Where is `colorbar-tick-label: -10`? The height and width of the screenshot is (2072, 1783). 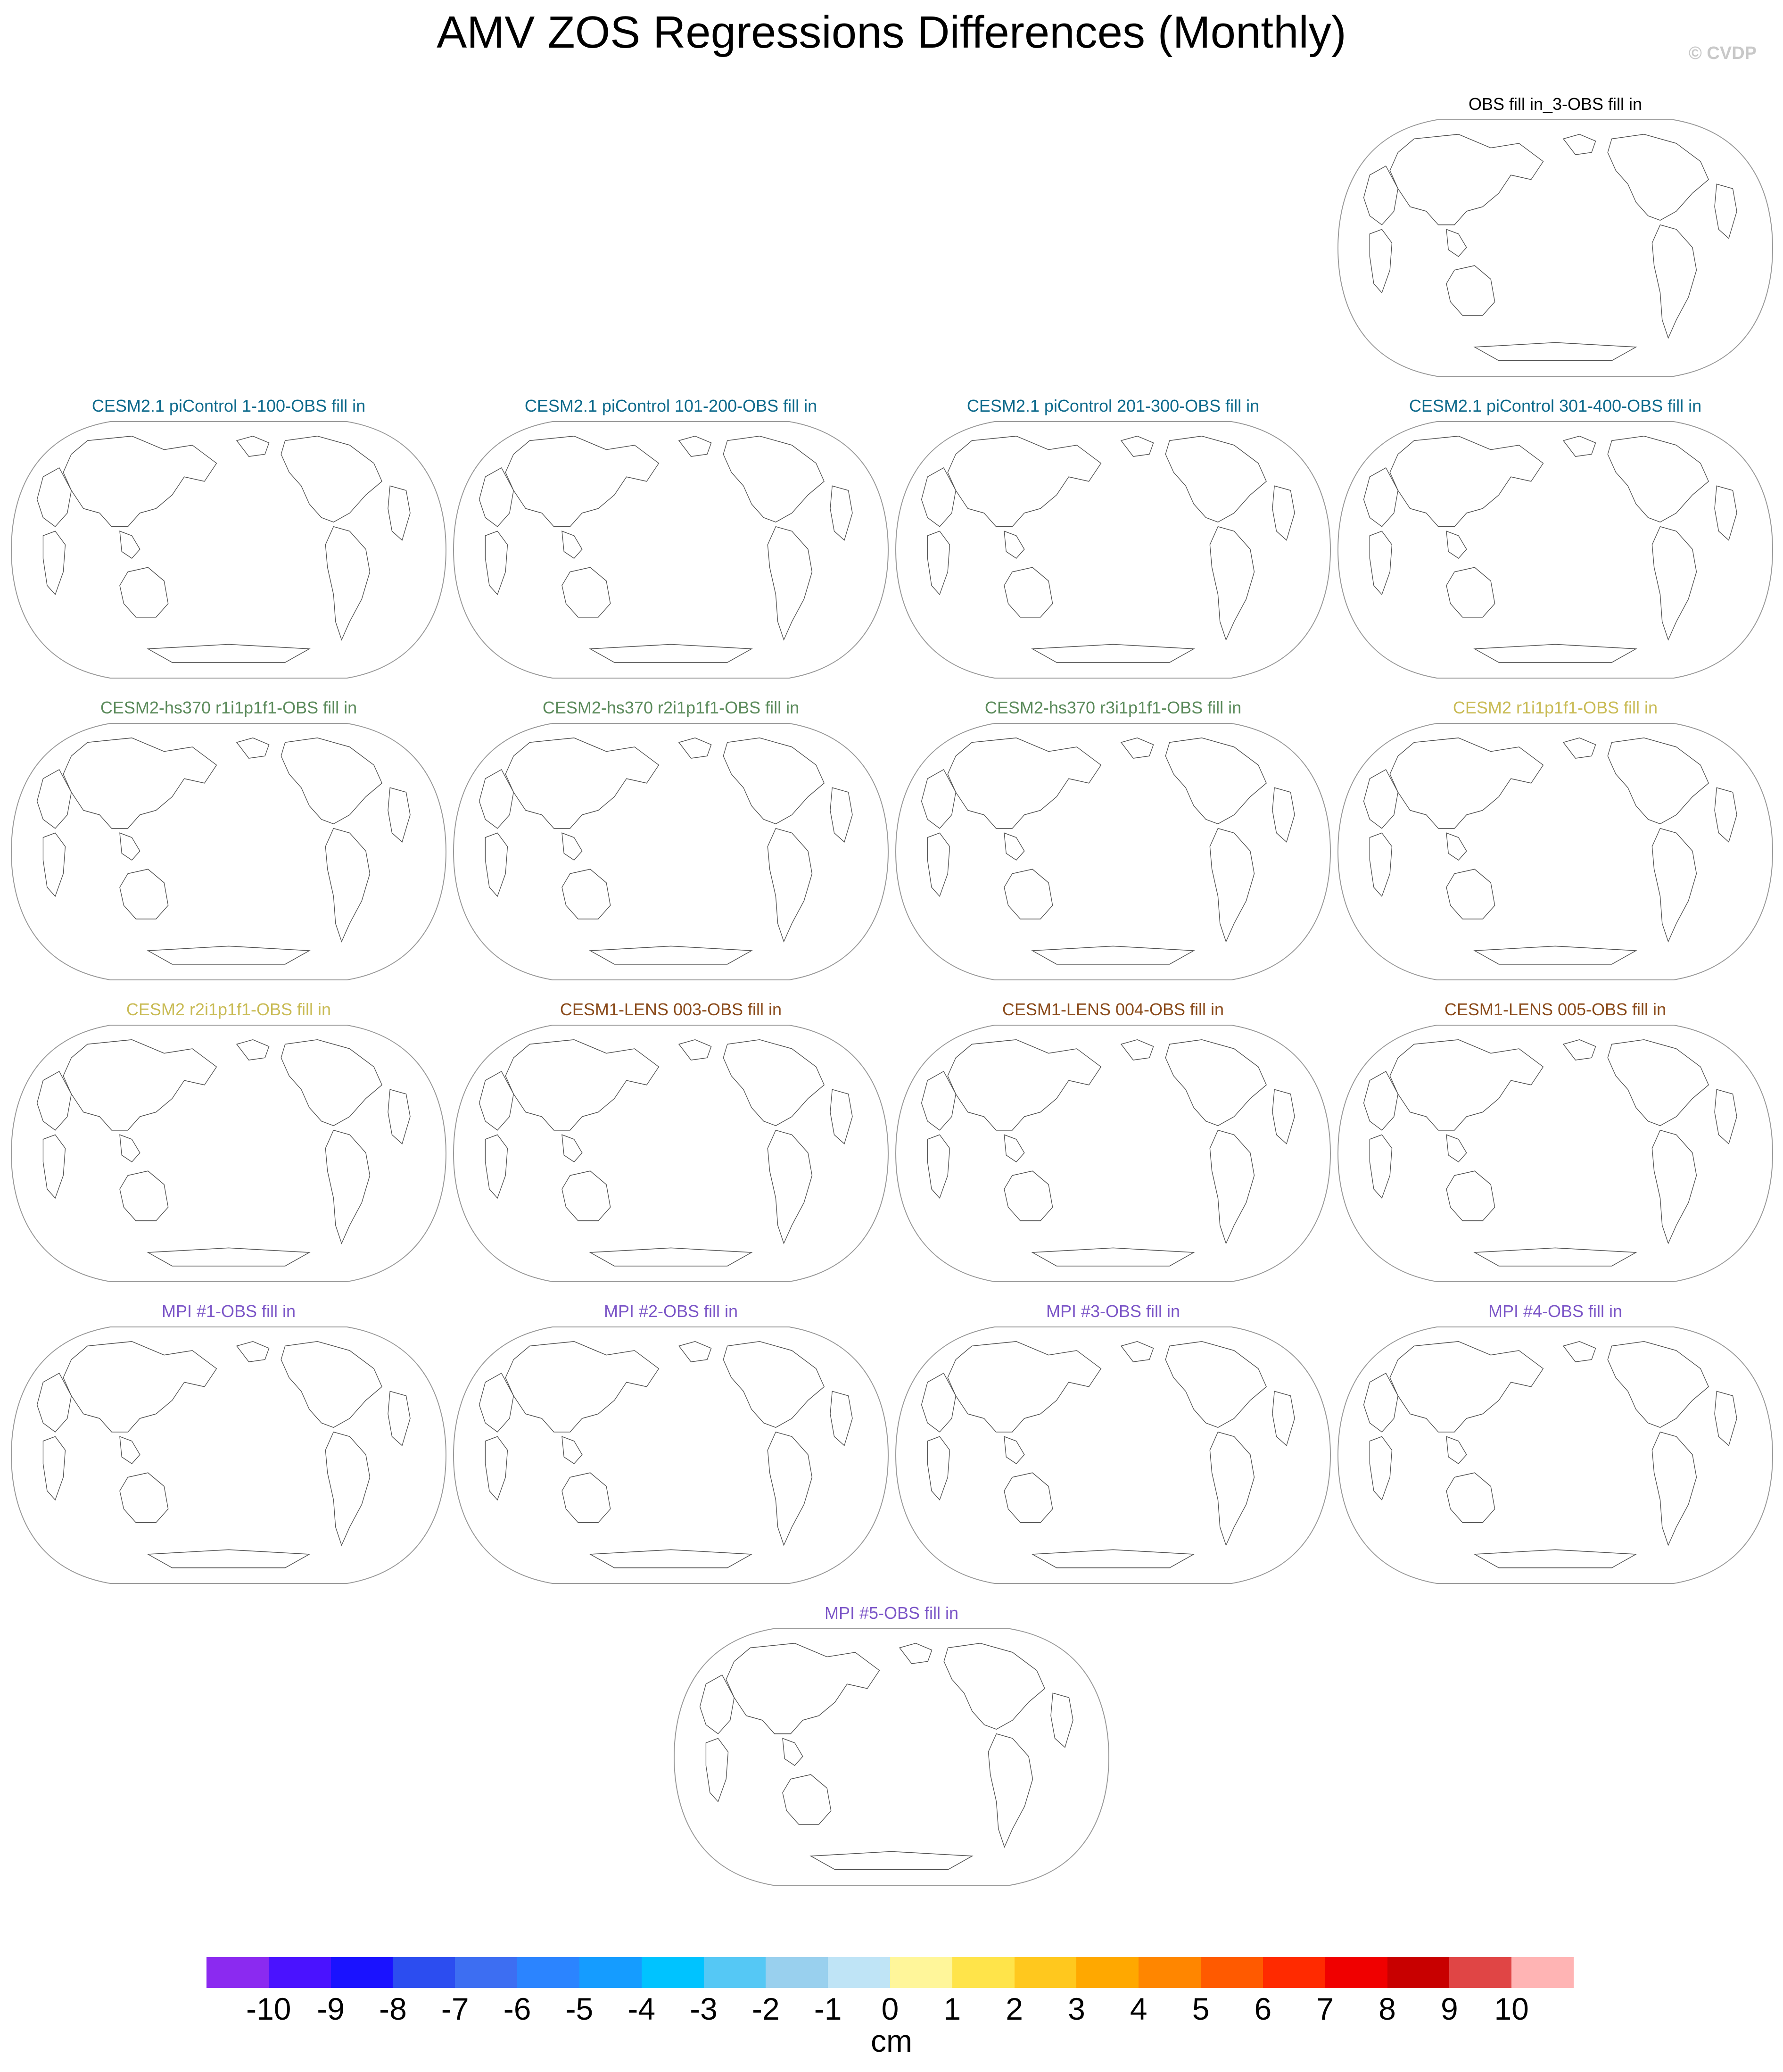
colorbar-tick-label: -10 is located at coordinates (268, 2009).